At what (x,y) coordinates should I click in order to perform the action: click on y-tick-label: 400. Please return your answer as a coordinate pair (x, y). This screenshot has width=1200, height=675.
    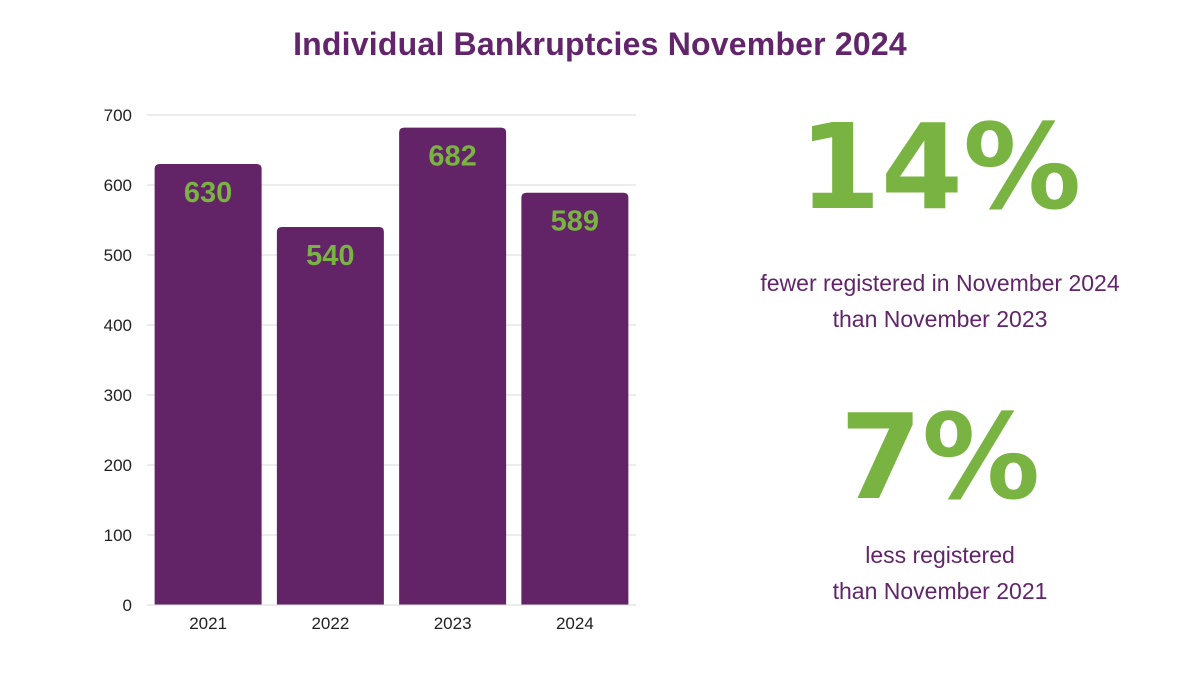
    Looking at the image, I should click on (118, 325).